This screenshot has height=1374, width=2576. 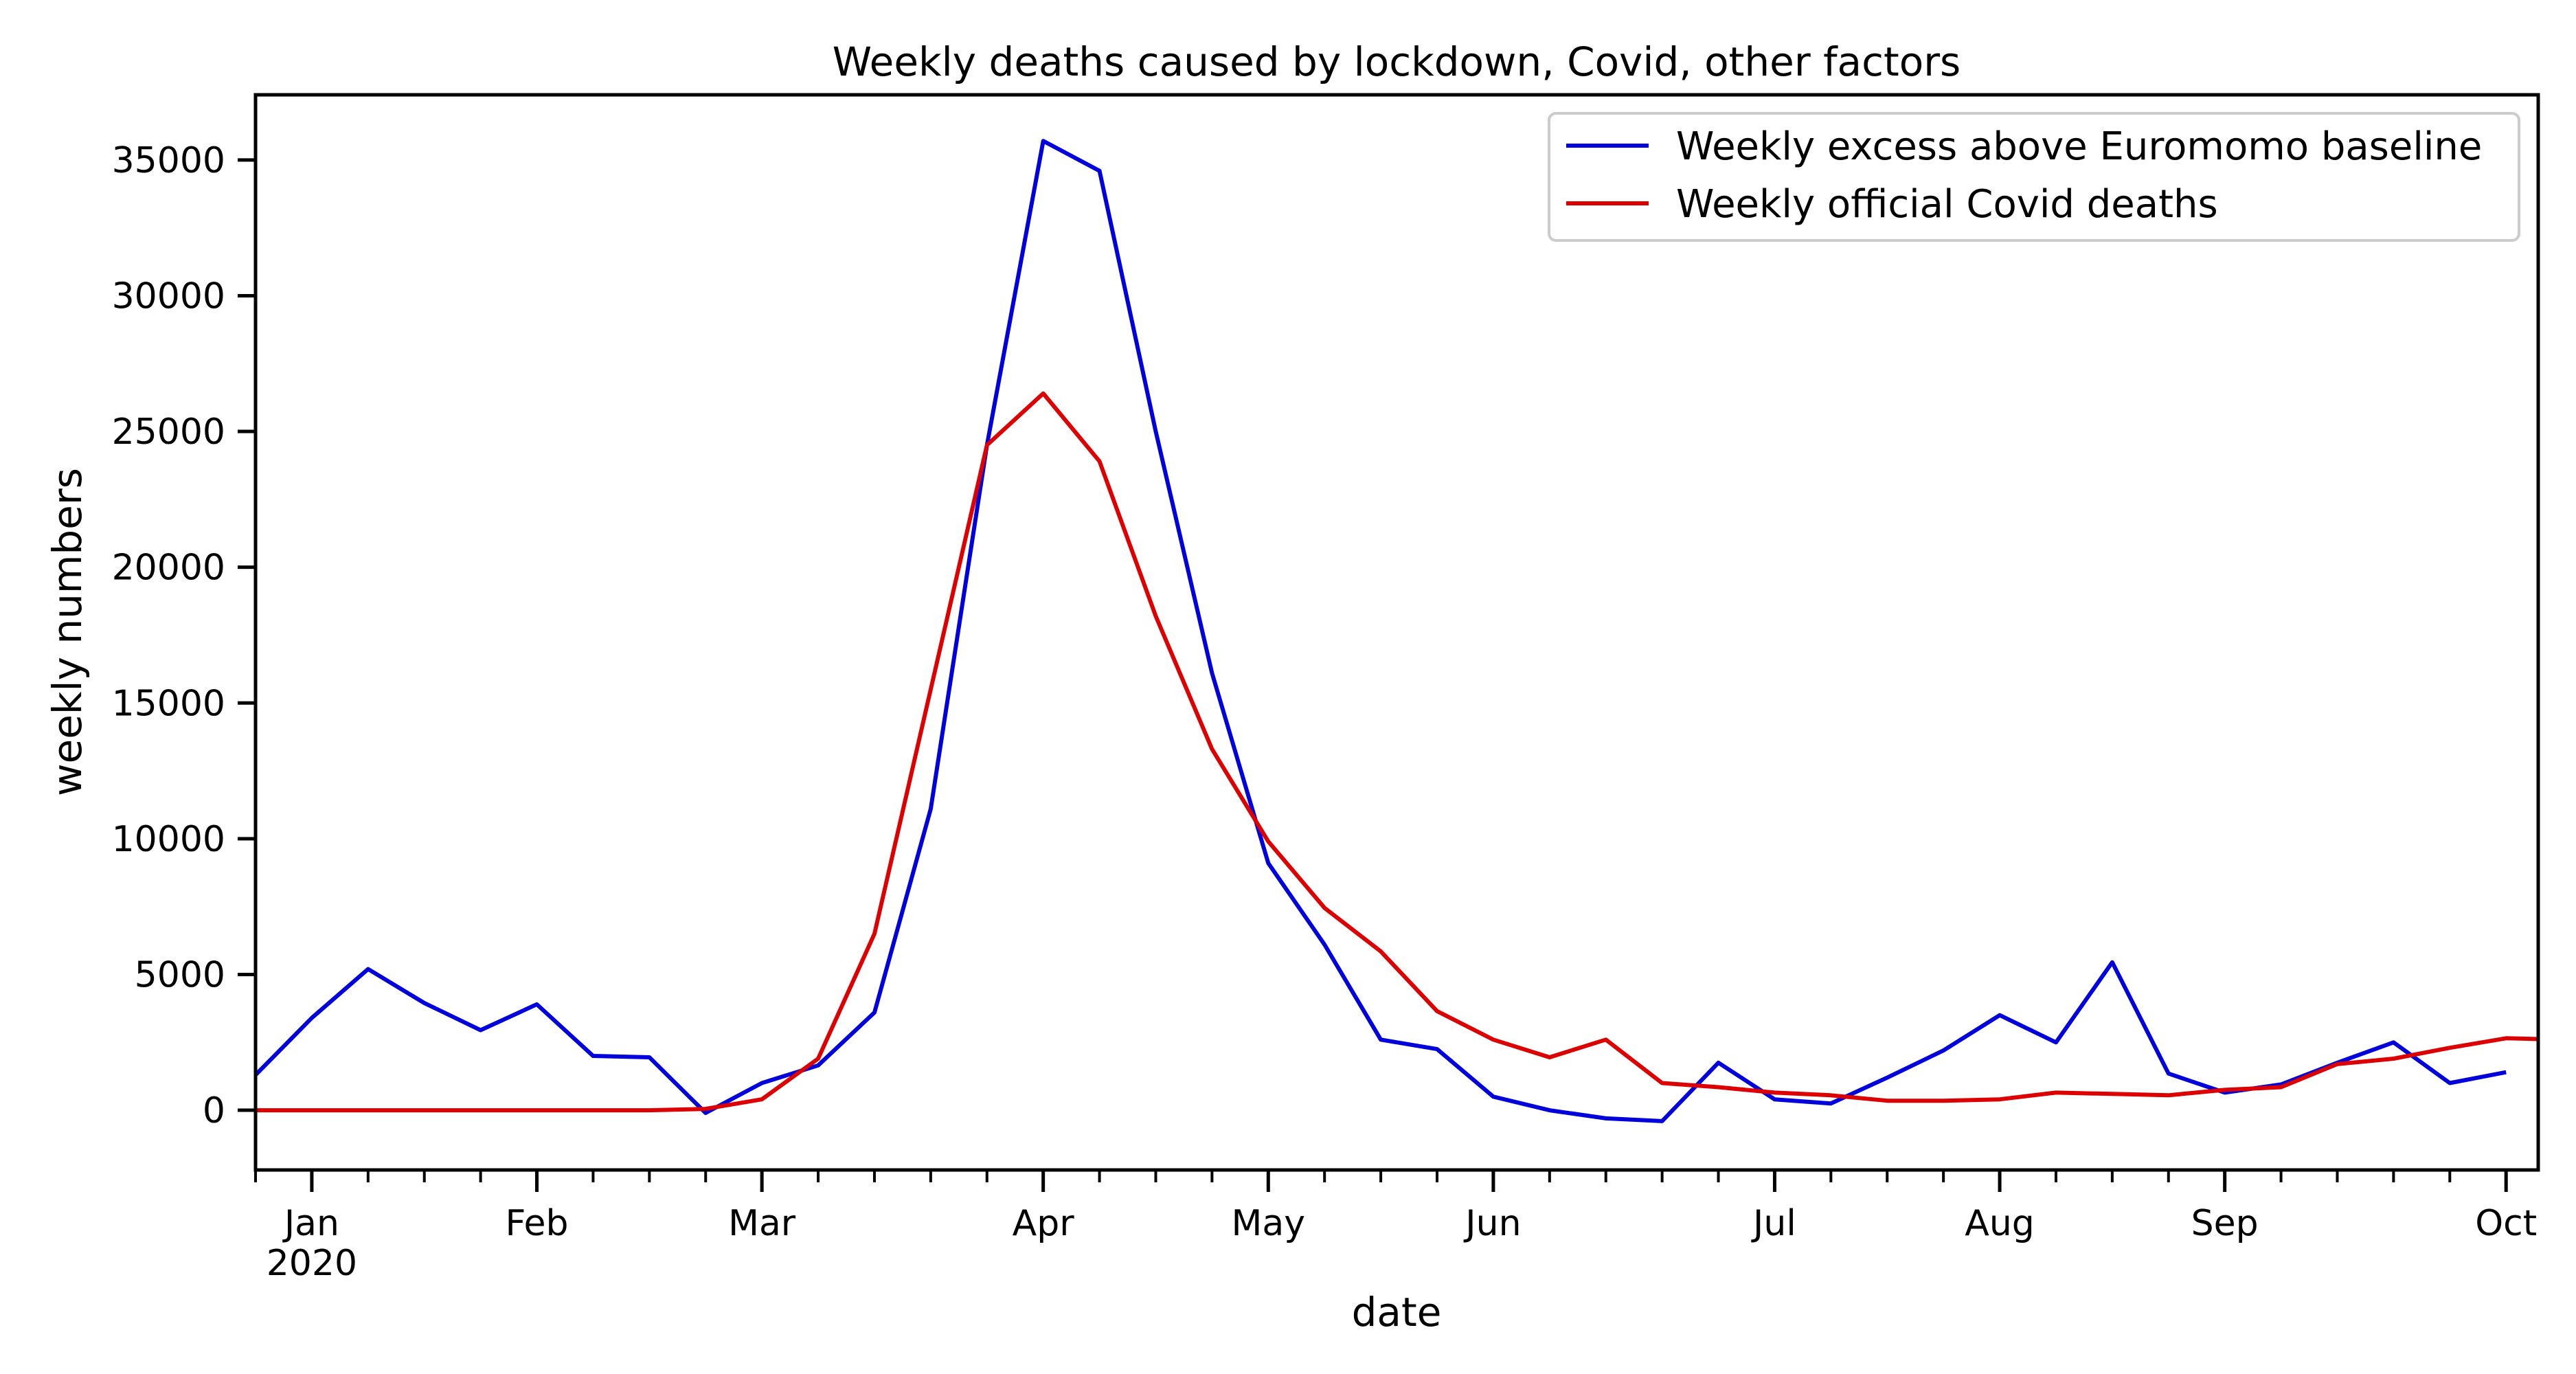 I want to click on x-tick-label: Mar, so click(x=762, y=1224).